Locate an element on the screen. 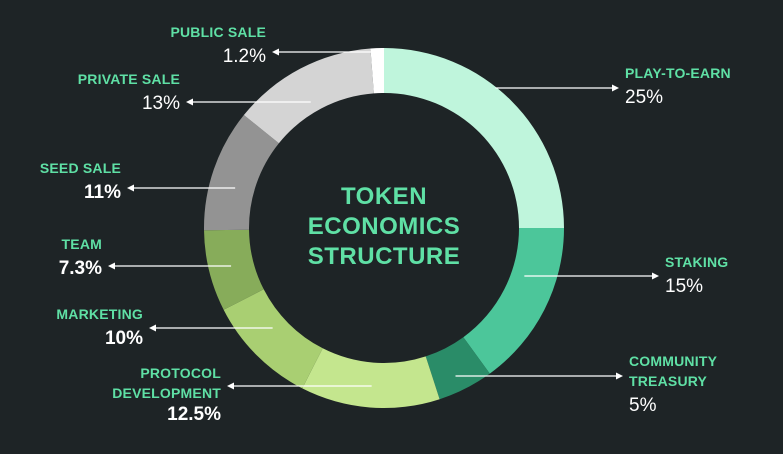 The height and width of the screenshot is (454, 783). slice-name-label: TREASURY is located at coordinates (668, 381).